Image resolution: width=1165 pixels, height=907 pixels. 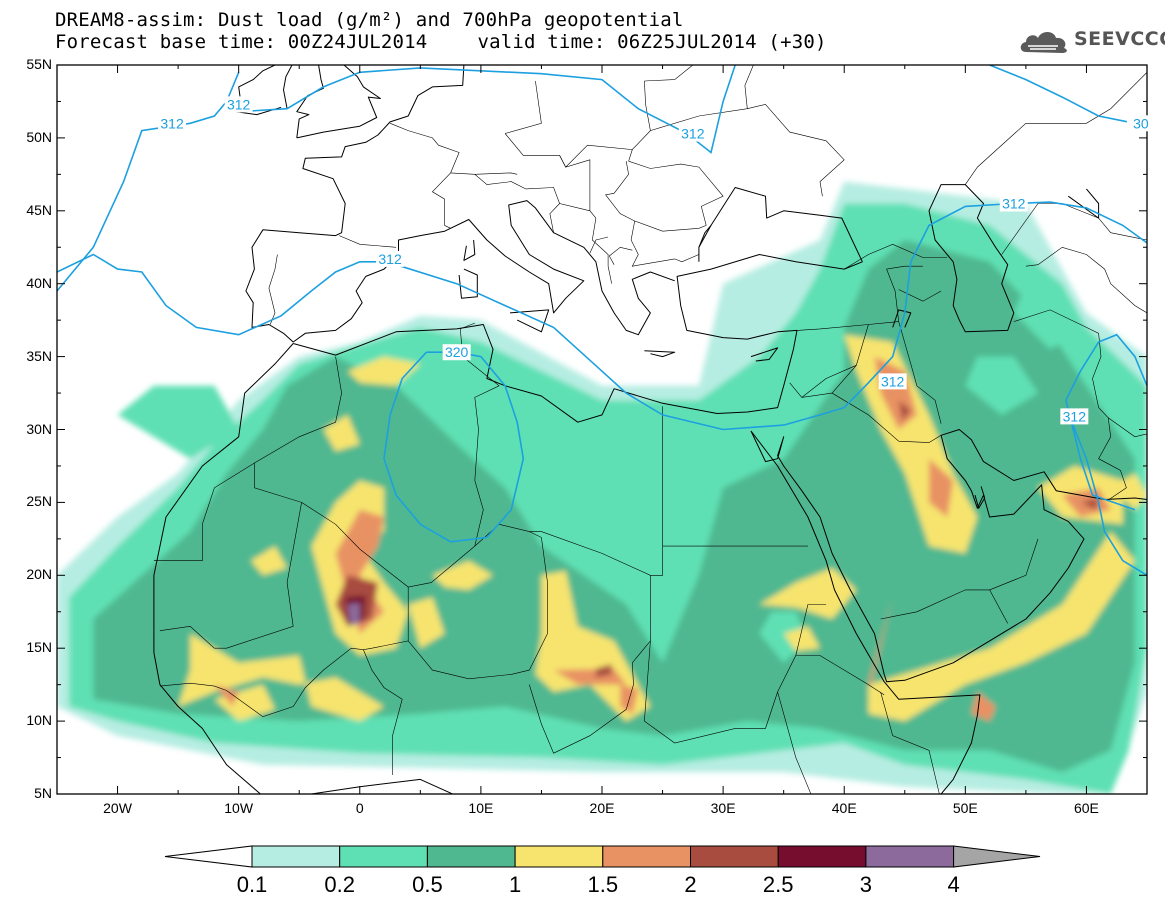 I want to click on lat-tick-label: 5N, so click(x=43, y=793).